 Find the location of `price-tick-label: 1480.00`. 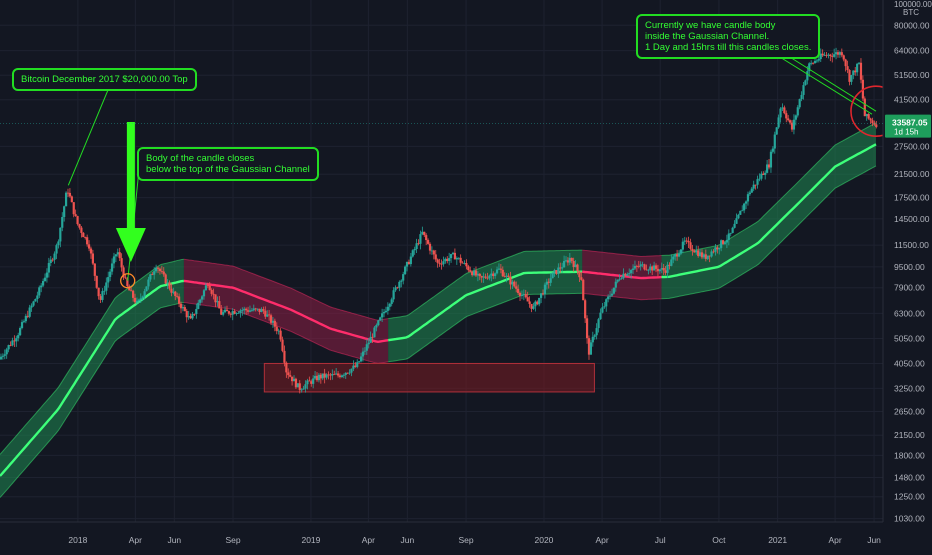

price-tick-label: 1480.00 is located at coordinates (909, 478).